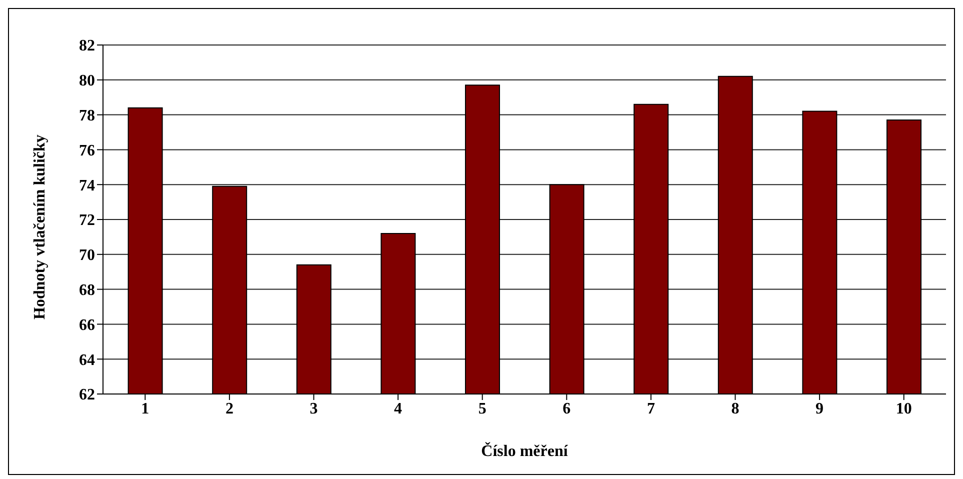 This screenshot has height=479, width=963. Describe the element at coordinates (87, 325) in the screenshot. I see `y-tick-label: 66` at that location.